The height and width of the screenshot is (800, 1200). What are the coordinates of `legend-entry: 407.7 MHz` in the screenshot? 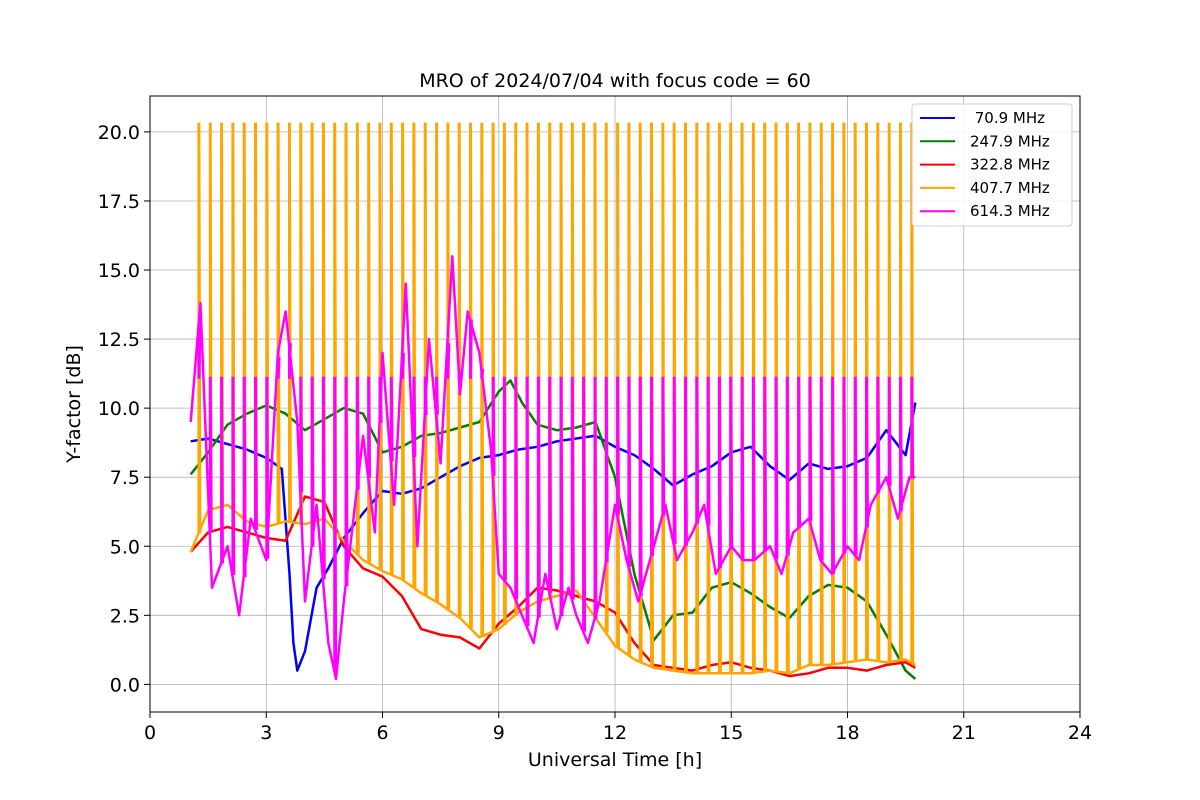 It's located at (985, 188).